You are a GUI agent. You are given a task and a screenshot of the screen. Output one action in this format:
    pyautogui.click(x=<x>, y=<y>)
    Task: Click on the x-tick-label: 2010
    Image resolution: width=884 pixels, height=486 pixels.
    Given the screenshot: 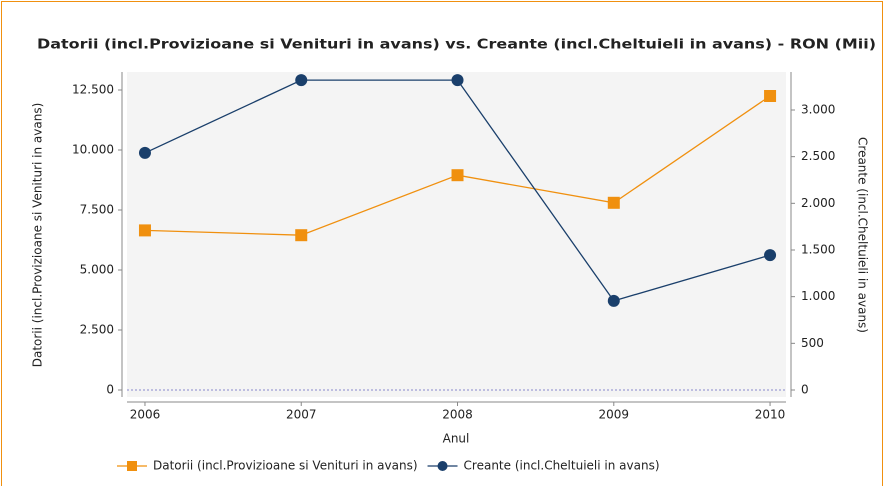 What is the action you would take?
    pyautogui.click(x=770, y=415)
    